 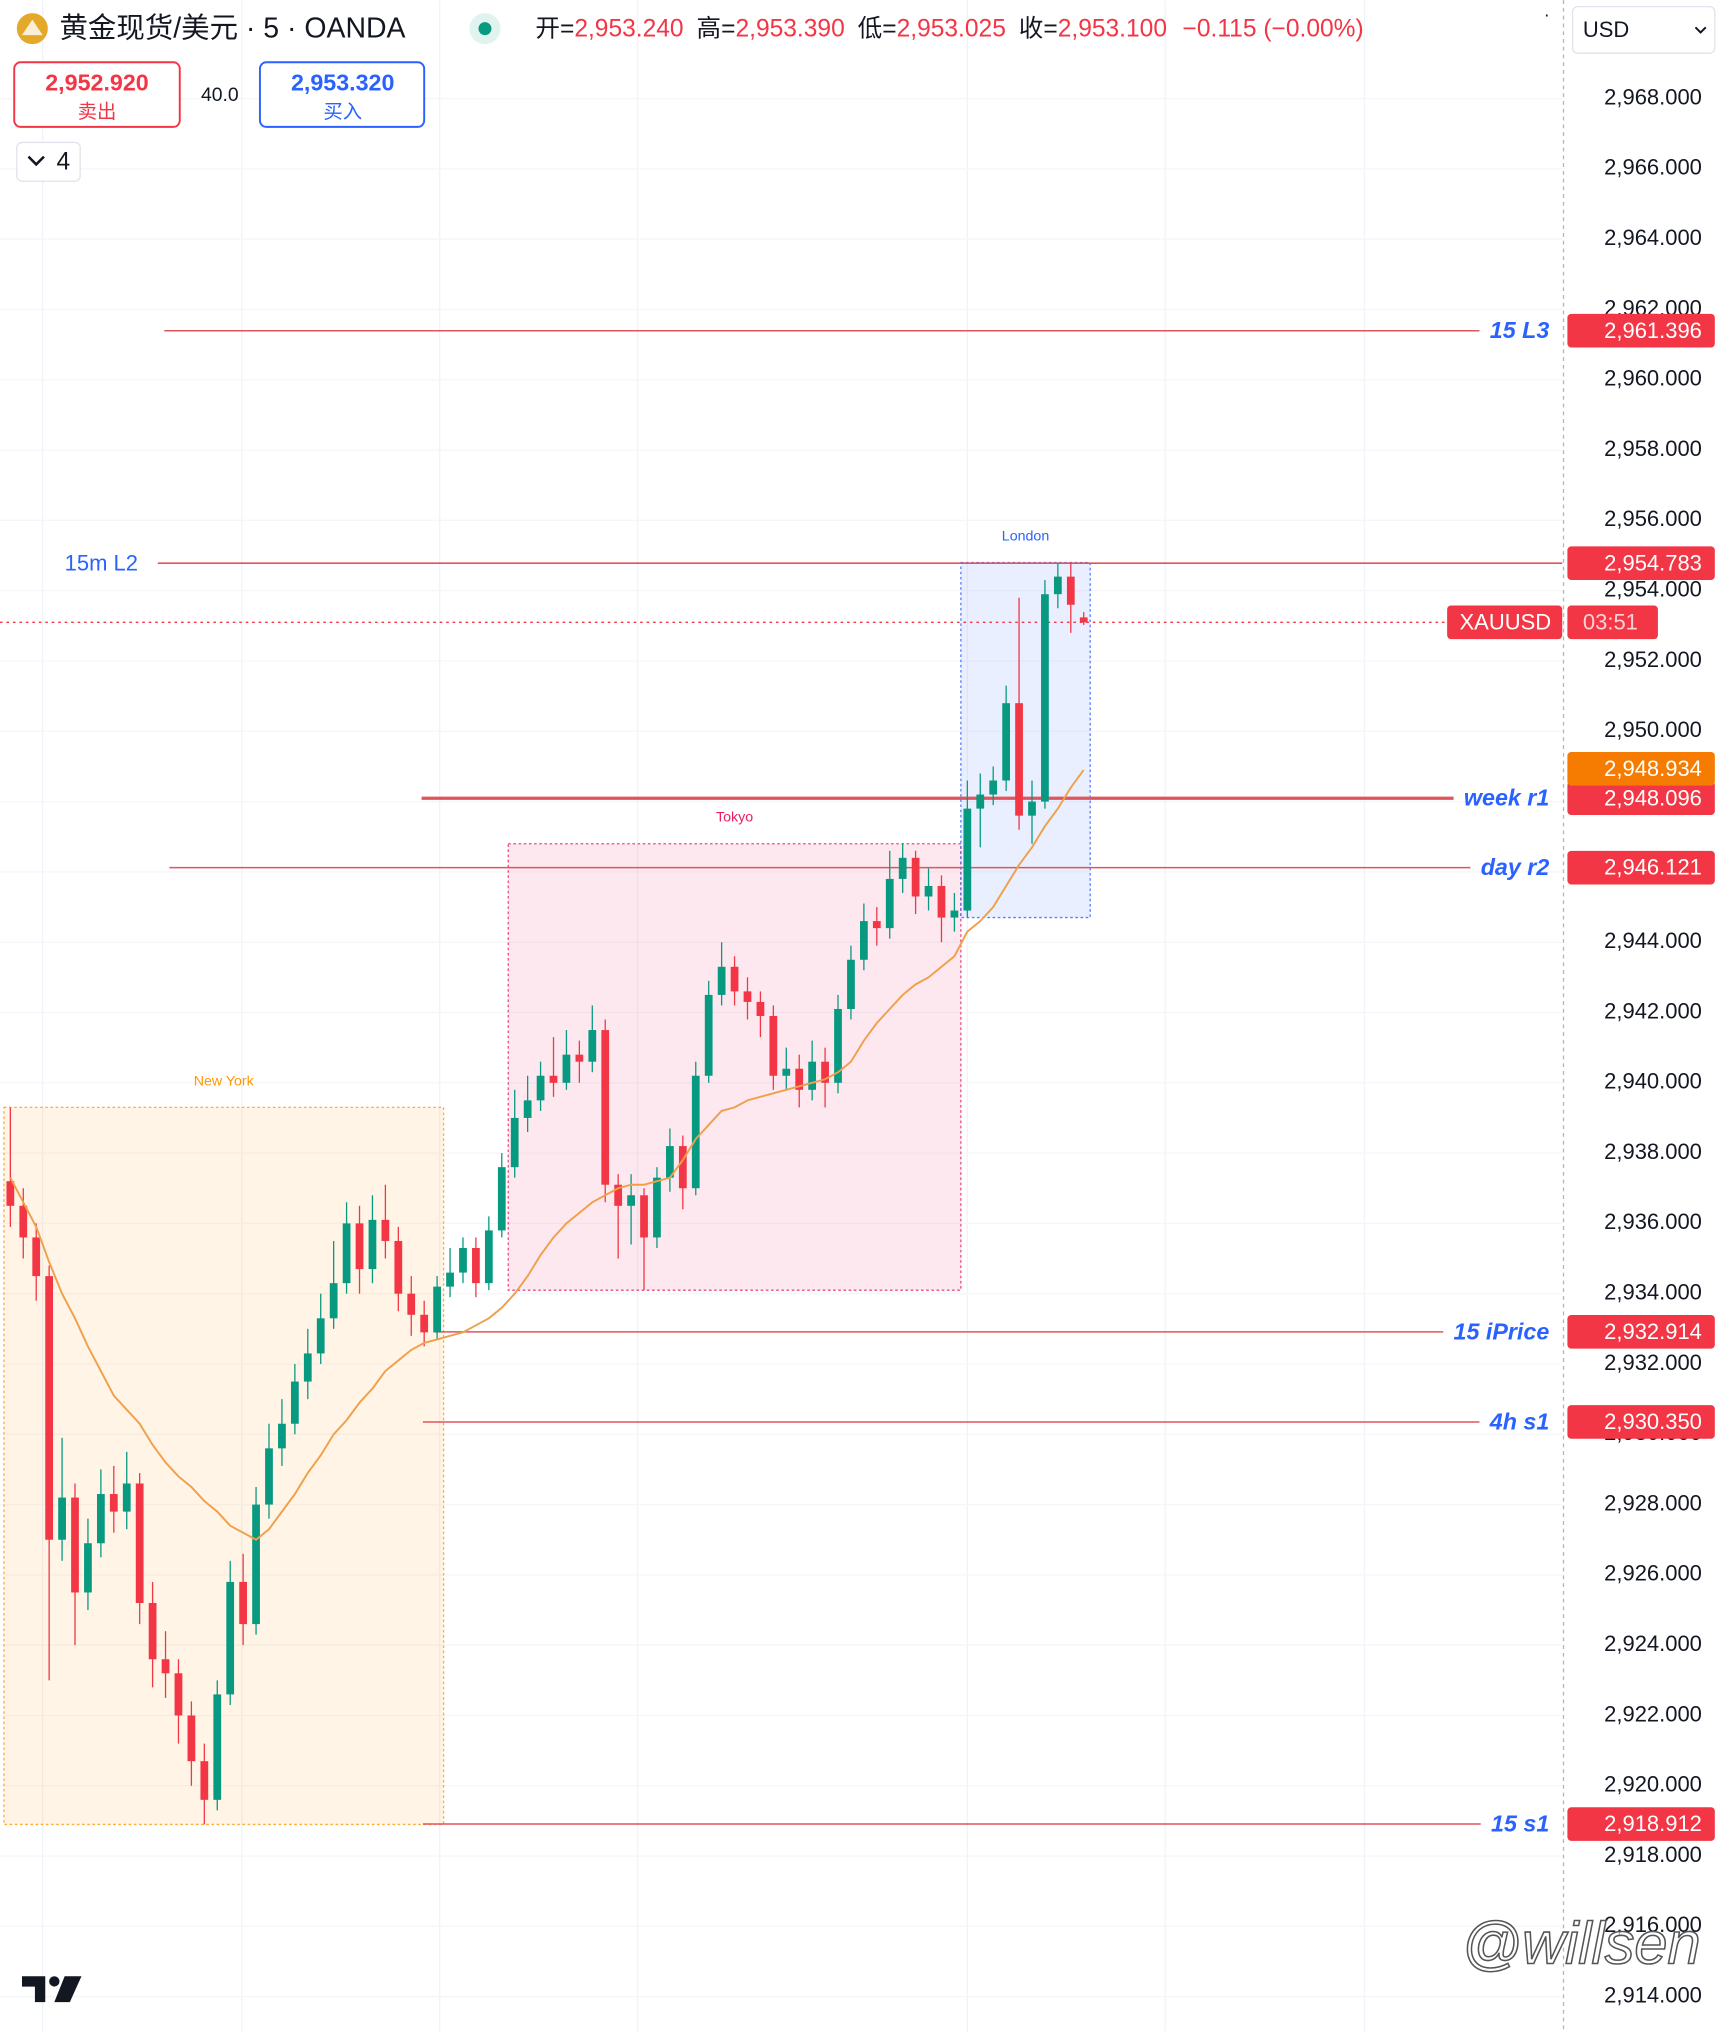 What do you see at coordinates (1653, 237) in the screenshot?
I see `y-tick-label: 2,964.000` at bounding box center [1653, 237].